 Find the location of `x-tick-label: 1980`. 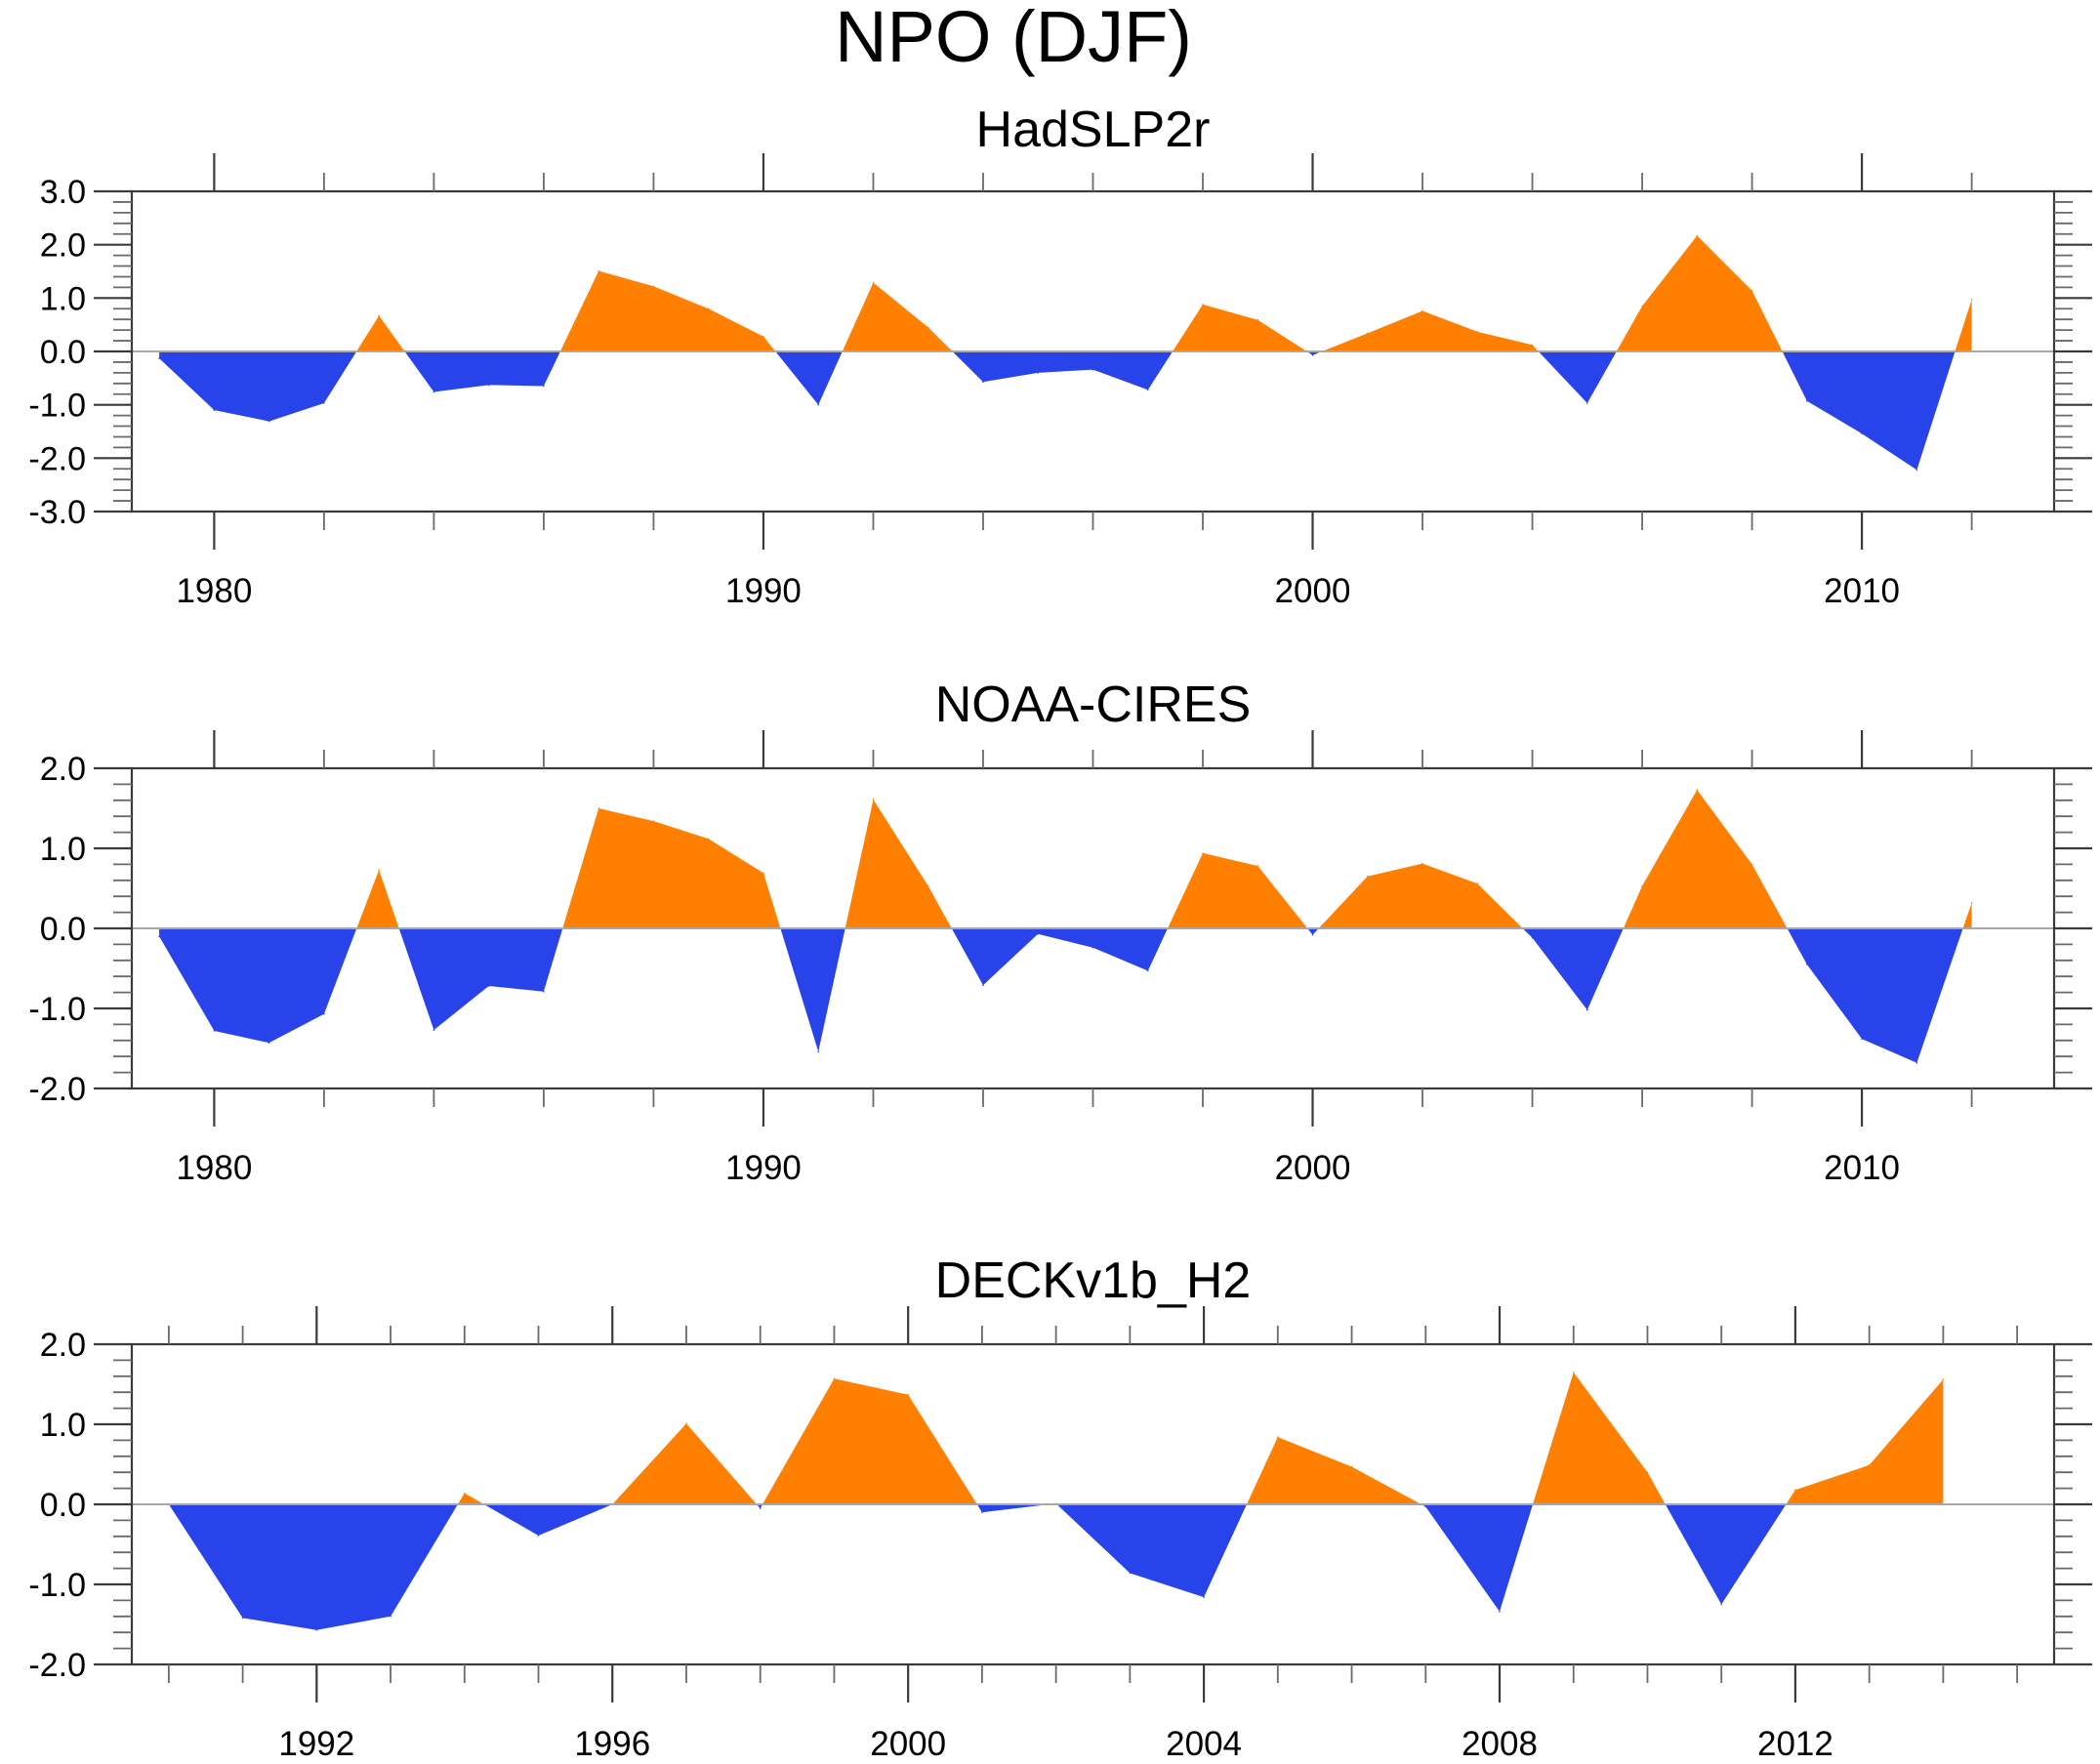

x-tick-label: 1980 is located at coordinates (214, 1168).